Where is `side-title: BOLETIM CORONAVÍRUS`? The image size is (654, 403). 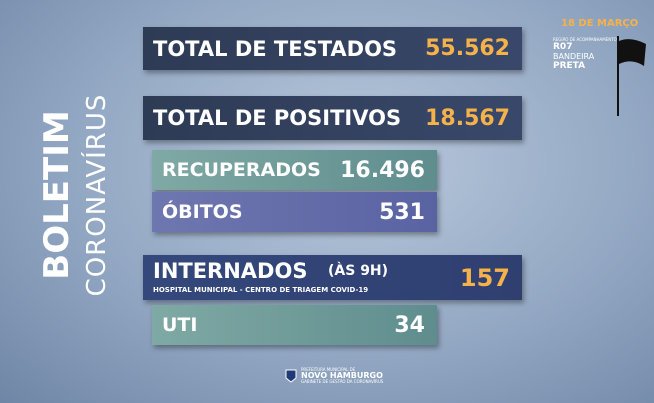 side-title: BOLETIM CORONAVÍRUS is located at coordinates (67, 190).